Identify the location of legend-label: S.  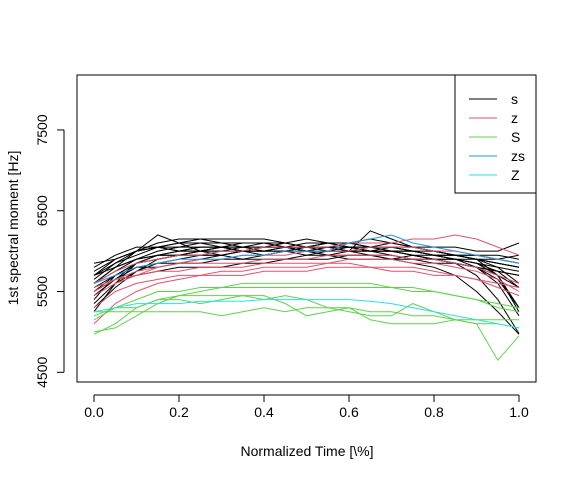
(515, 137).